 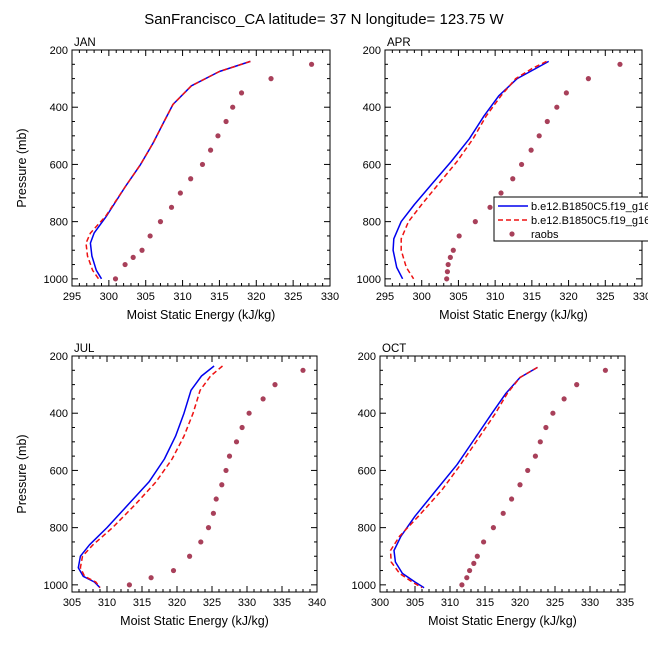 I want to click on x-tick-label: 335, so click(x=625, y=603).